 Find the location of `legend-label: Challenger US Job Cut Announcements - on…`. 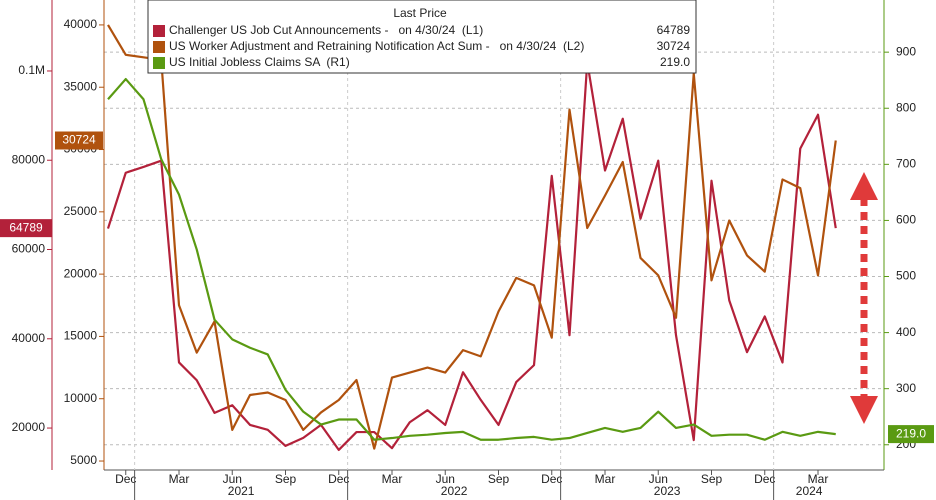

legend-label: Challenger US Job Cut Announcements - on… is located at coordinates (326, 30).